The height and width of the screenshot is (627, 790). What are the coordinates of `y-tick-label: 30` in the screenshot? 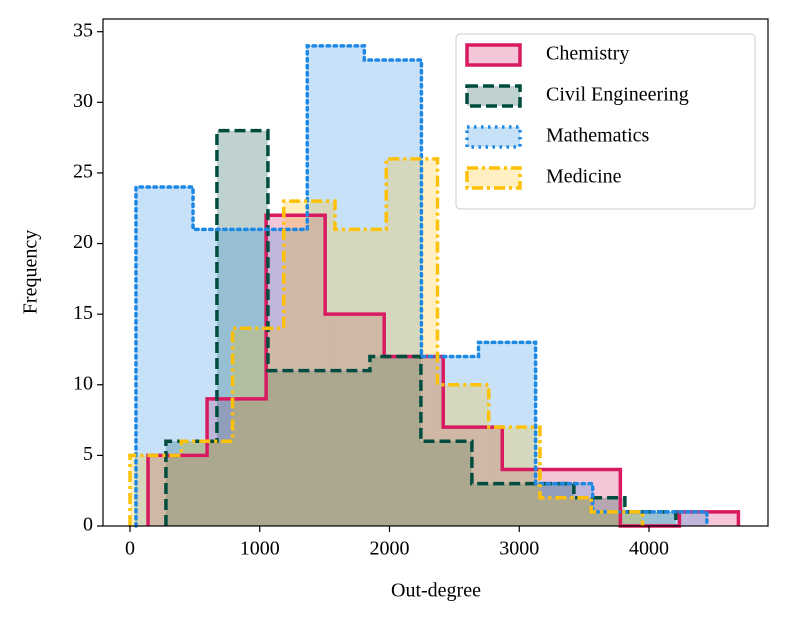 It's located at (83, 101).